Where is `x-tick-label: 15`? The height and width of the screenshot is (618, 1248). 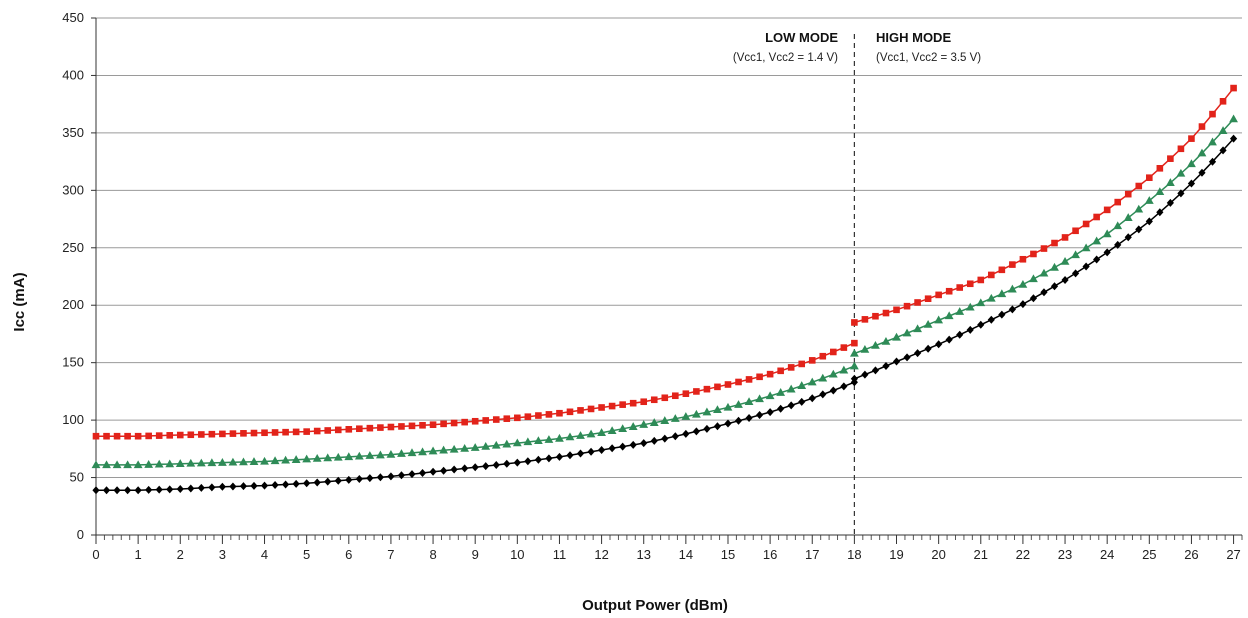 x-tick-label: 15 is located at coordinates (728, 554).